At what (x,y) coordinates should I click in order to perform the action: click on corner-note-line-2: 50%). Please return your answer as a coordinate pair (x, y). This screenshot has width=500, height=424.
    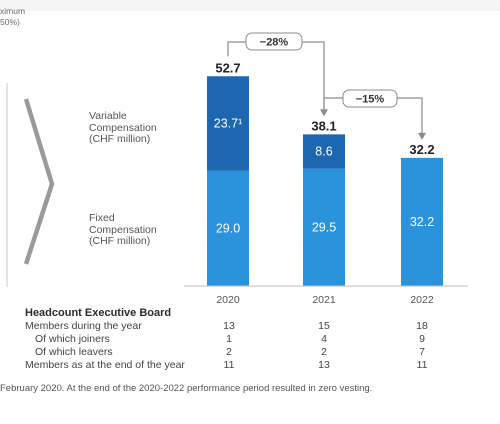
    Looking at the image, I should click on (10, 22).